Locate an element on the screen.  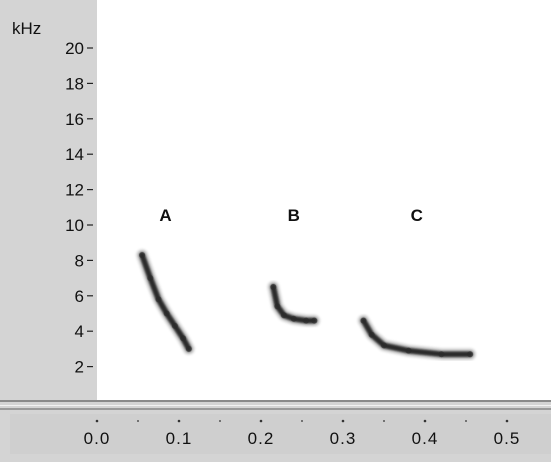
y-tick-label: 6 is located at coordinates (79, 296).